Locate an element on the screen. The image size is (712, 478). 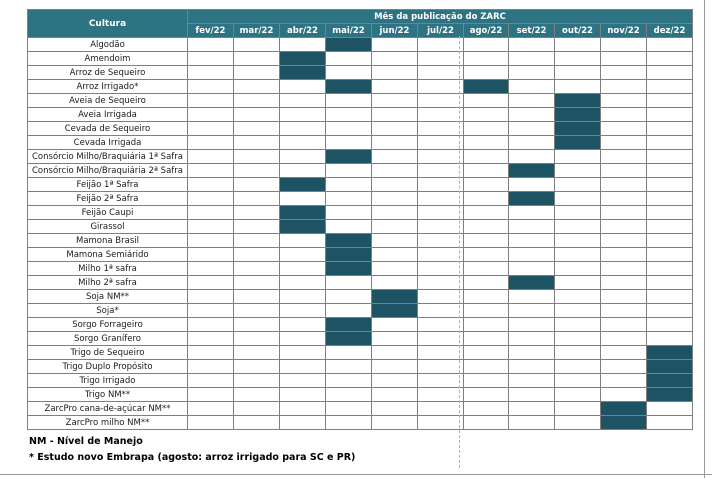
crop-label: Soja* is located at coordinates (107, 310).